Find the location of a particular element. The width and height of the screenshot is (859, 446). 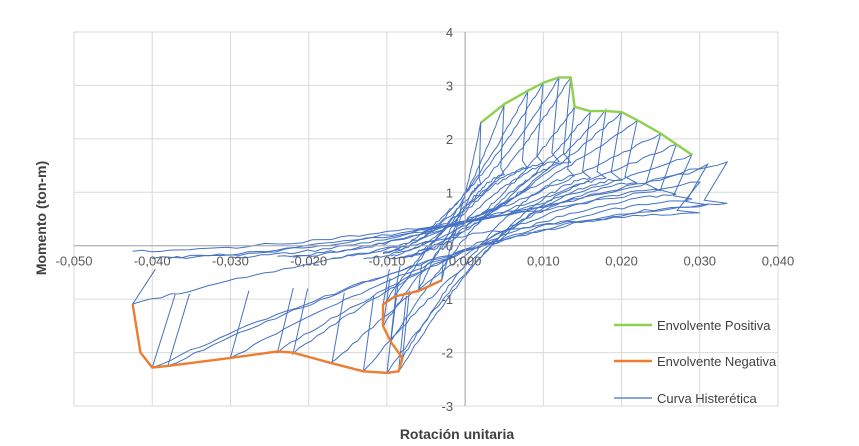

x-tick-label: 0,040 is located at coordinates (778, 261).